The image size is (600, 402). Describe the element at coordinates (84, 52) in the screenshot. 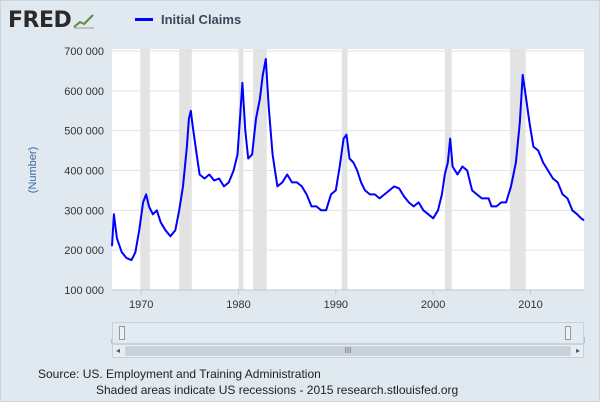

I see `y-tick-label: 700 000` at that location.